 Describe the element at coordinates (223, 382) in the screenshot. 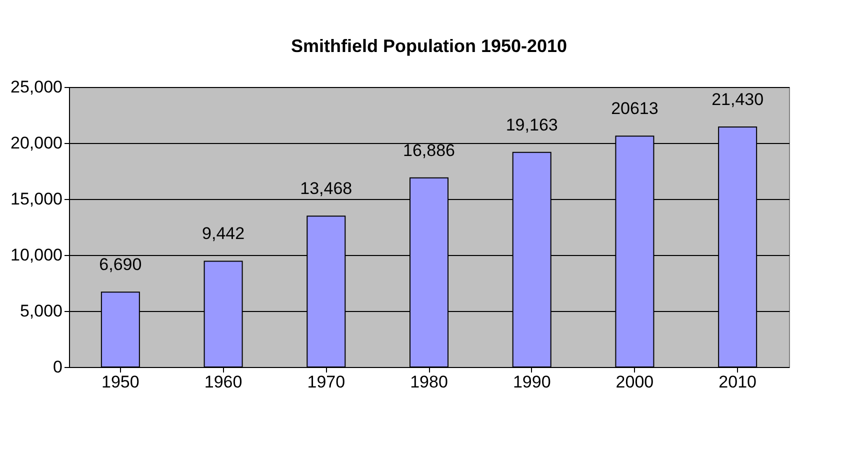

I see `x-tick-label: 1960` at that location.